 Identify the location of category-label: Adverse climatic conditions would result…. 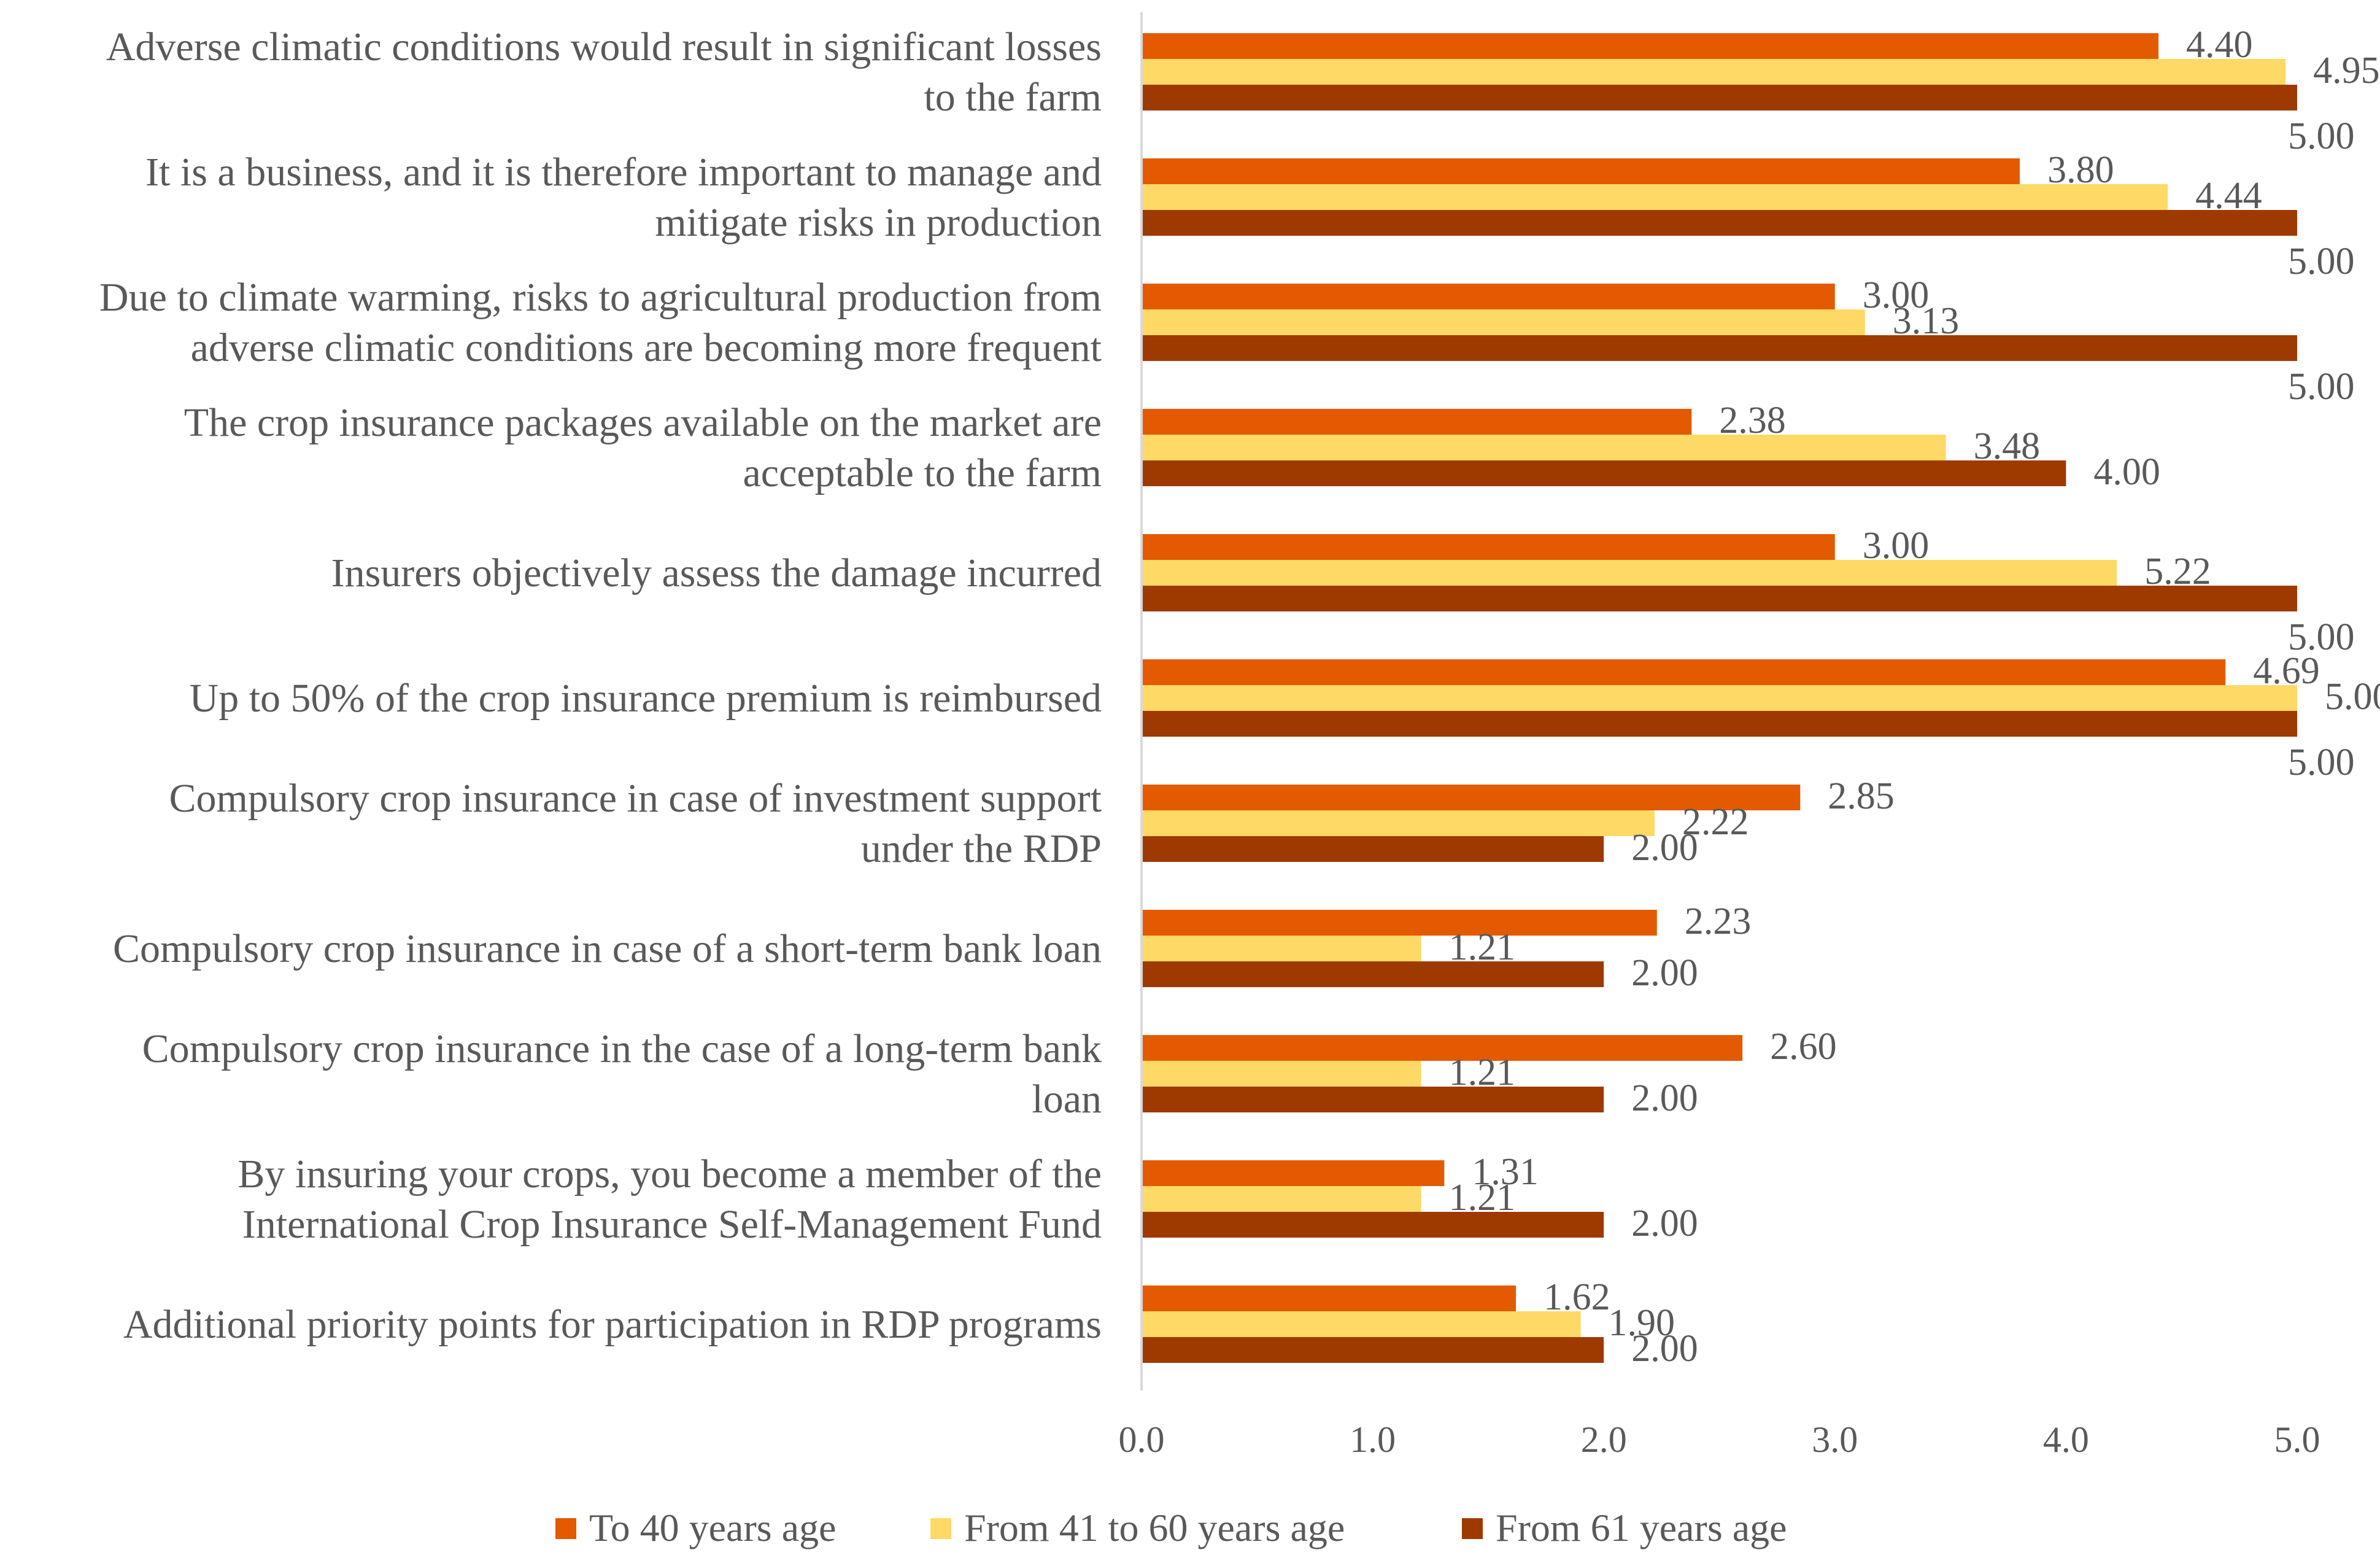
(604, 47).